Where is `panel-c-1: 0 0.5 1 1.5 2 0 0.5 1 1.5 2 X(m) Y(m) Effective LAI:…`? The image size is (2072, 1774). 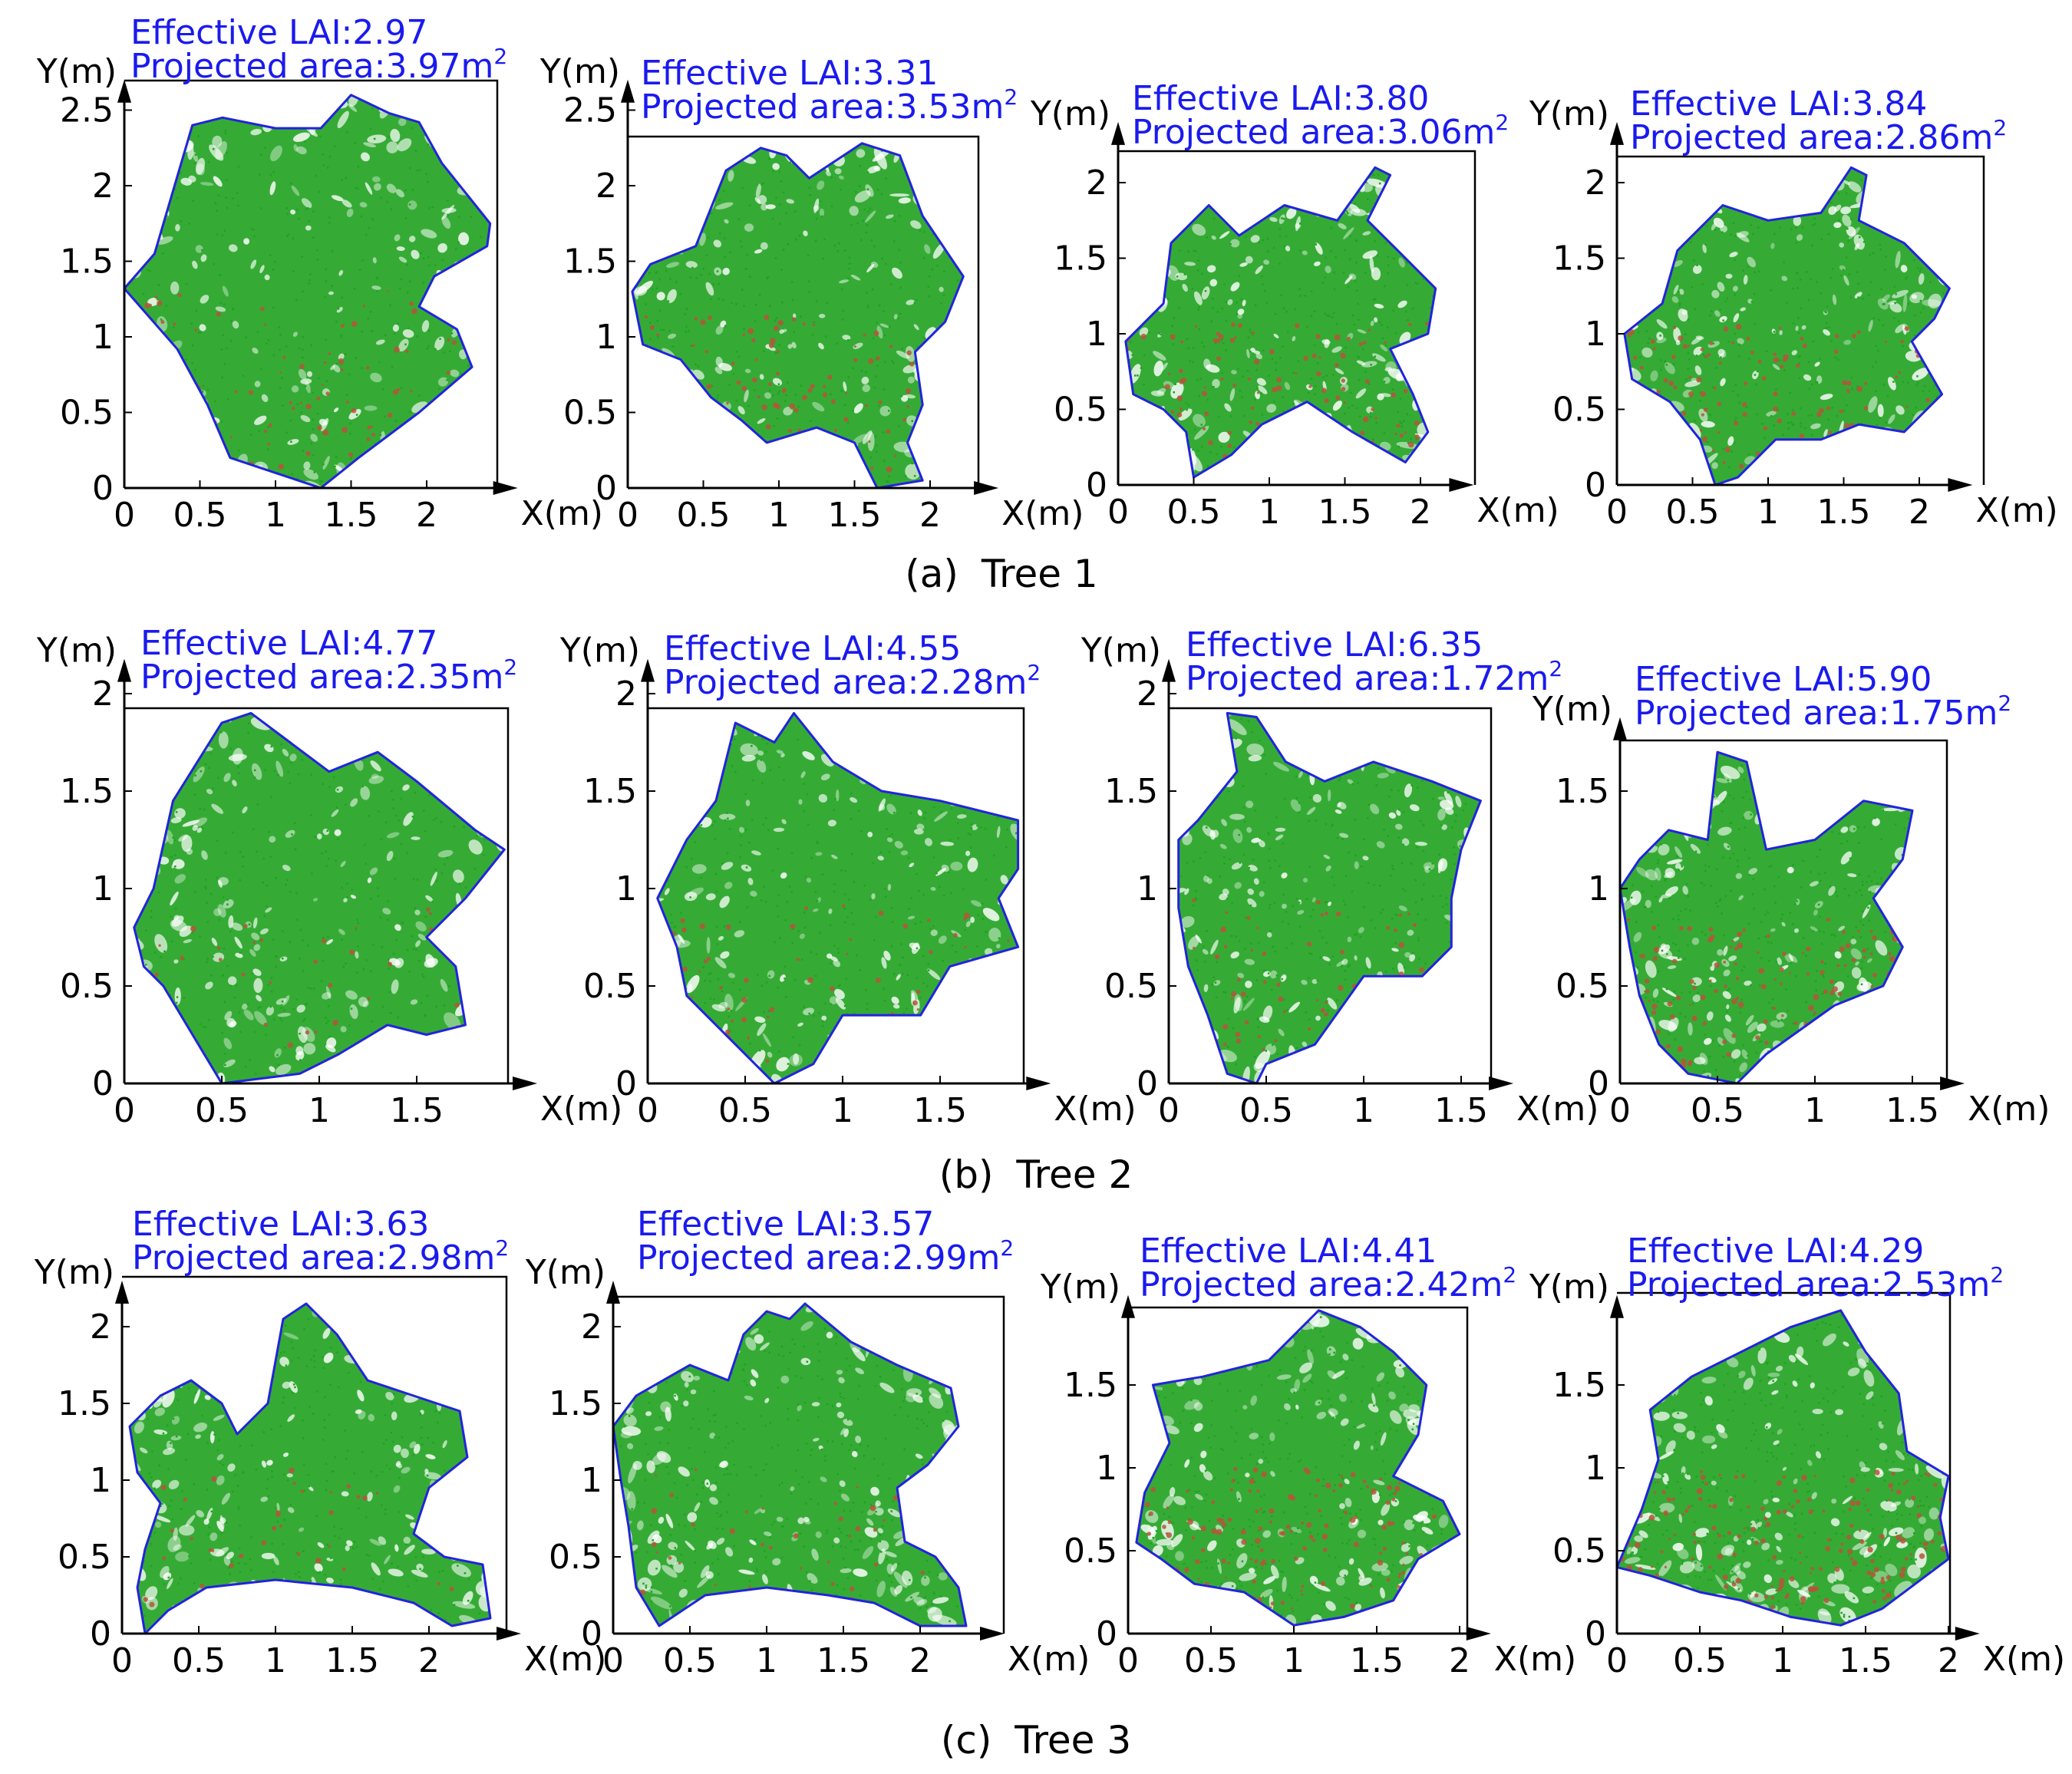 panel-c-1: 0 0.5 1 1.5 2 0 0.5 1 1.5 2 X(m) Y(m) Effective LAI:… is located at coordinates (320, 1443).